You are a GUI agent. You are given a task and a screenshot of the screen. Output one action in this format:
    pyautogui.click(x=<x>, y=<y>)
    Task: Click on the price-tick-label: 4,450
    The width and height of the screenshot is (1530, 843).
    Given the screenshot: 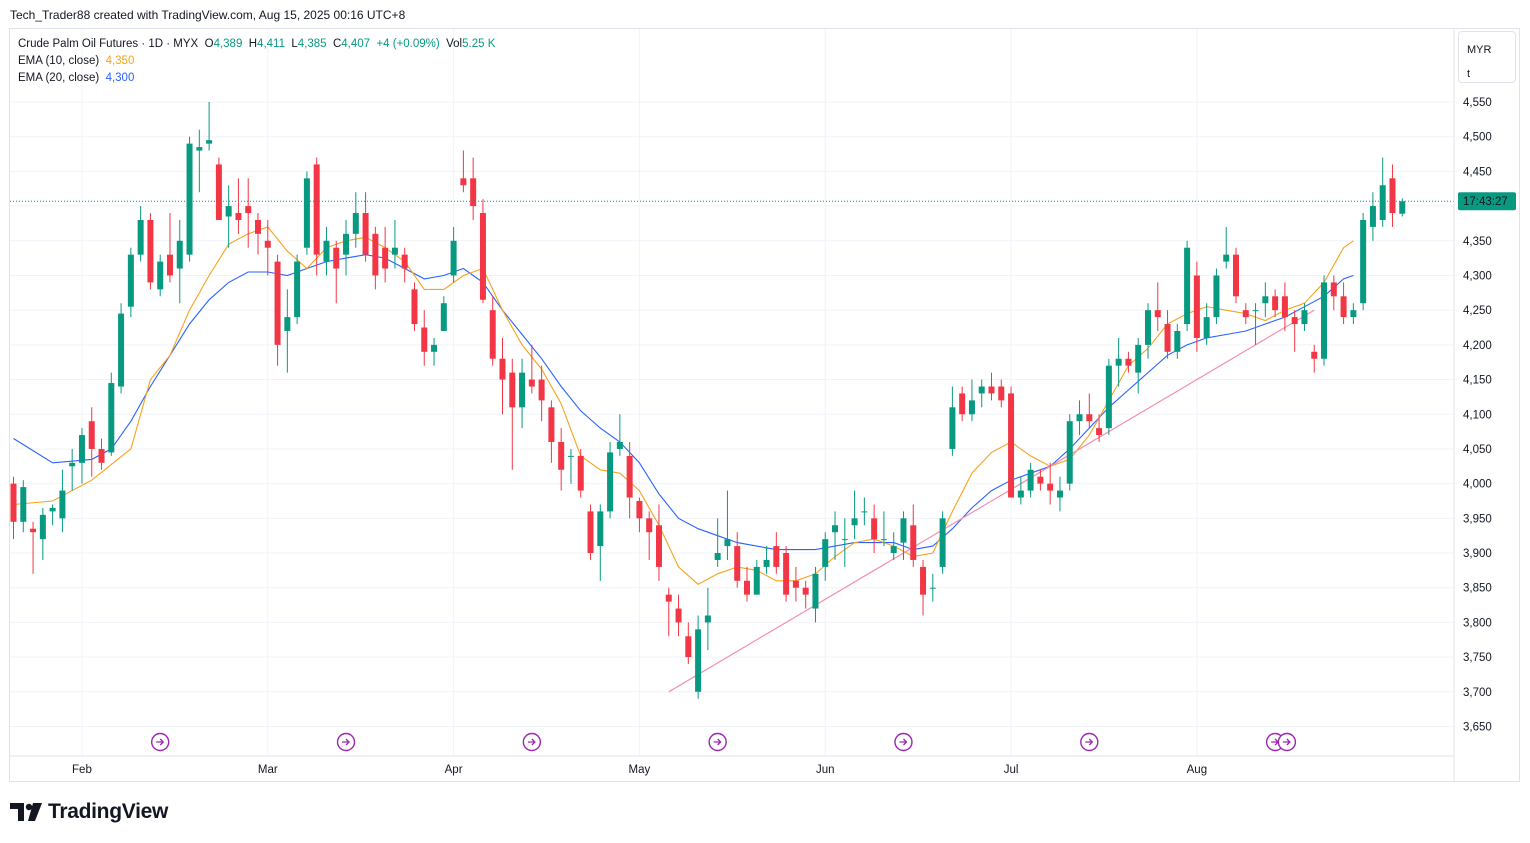 What is the action you would take?
    pyautogui.click(x=1477, y=172)
    